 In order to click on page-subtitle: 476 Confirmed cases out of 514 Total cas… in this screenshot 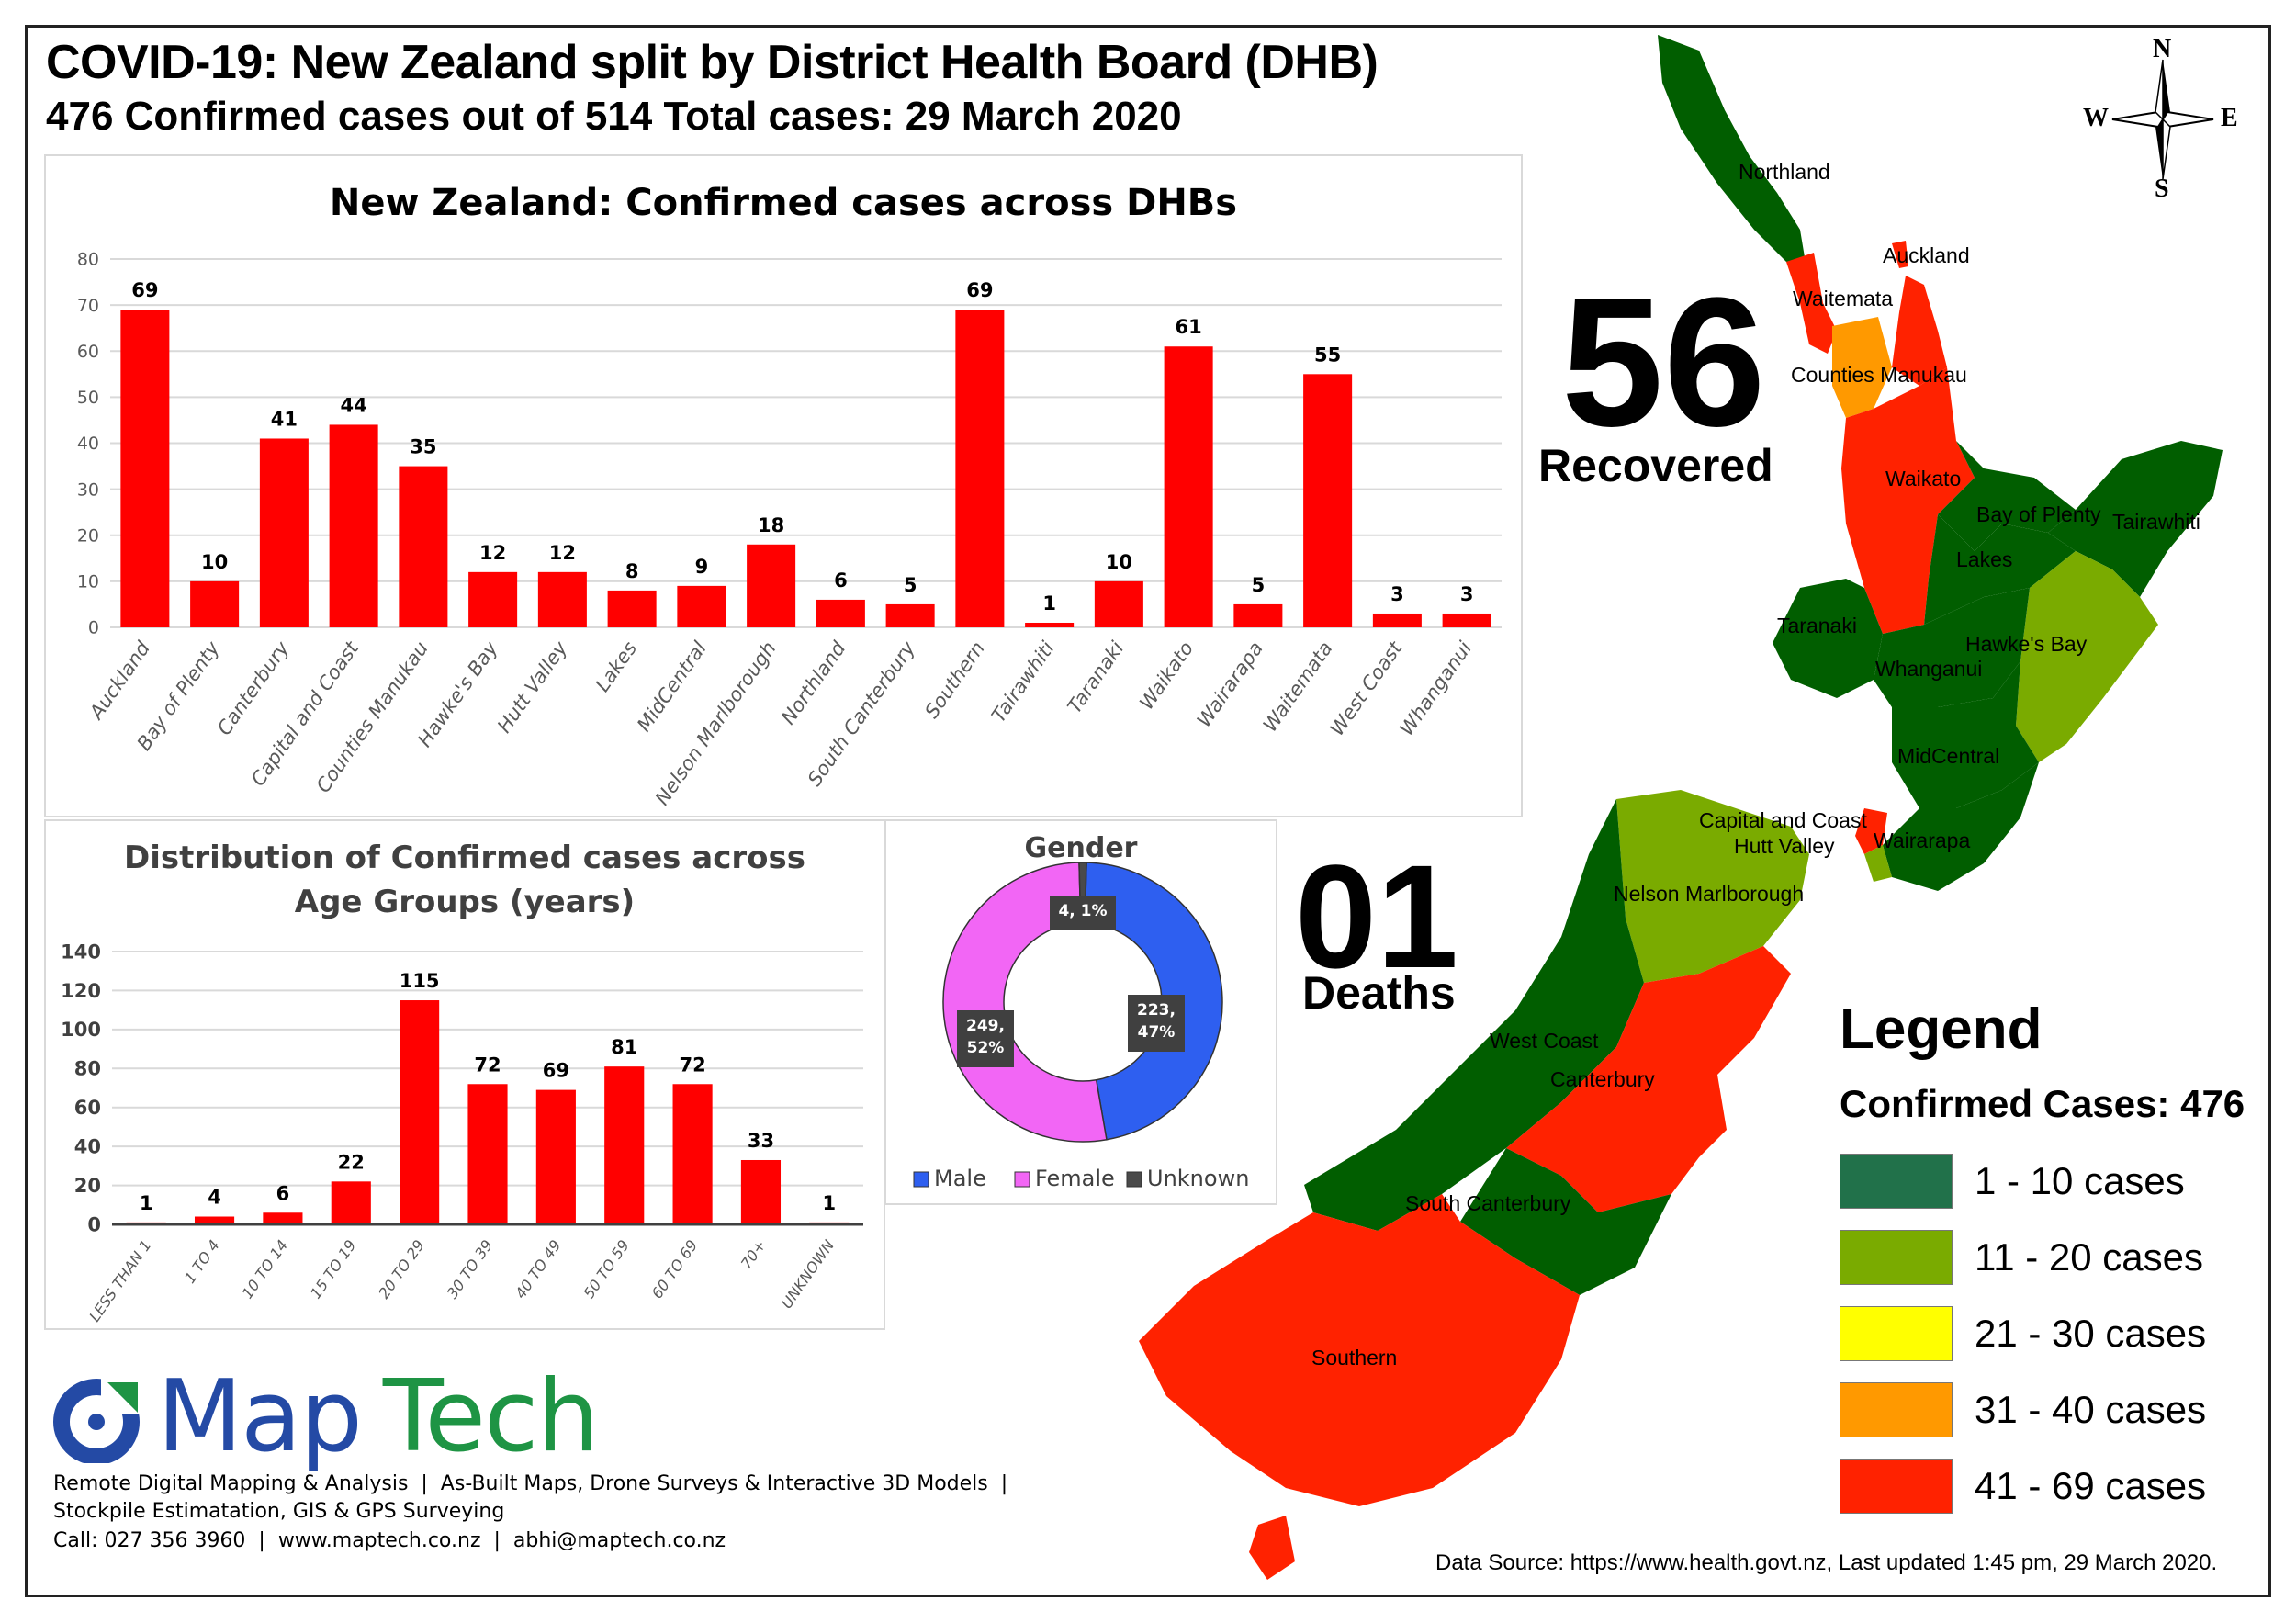, I will do `click(614, 116)`.